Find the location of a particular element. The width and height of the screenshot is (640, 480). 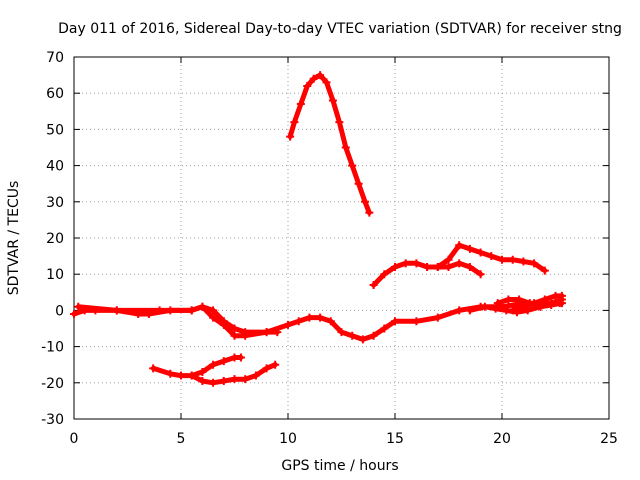

y-tick-label: 40 is located at coordinates (55, 167).